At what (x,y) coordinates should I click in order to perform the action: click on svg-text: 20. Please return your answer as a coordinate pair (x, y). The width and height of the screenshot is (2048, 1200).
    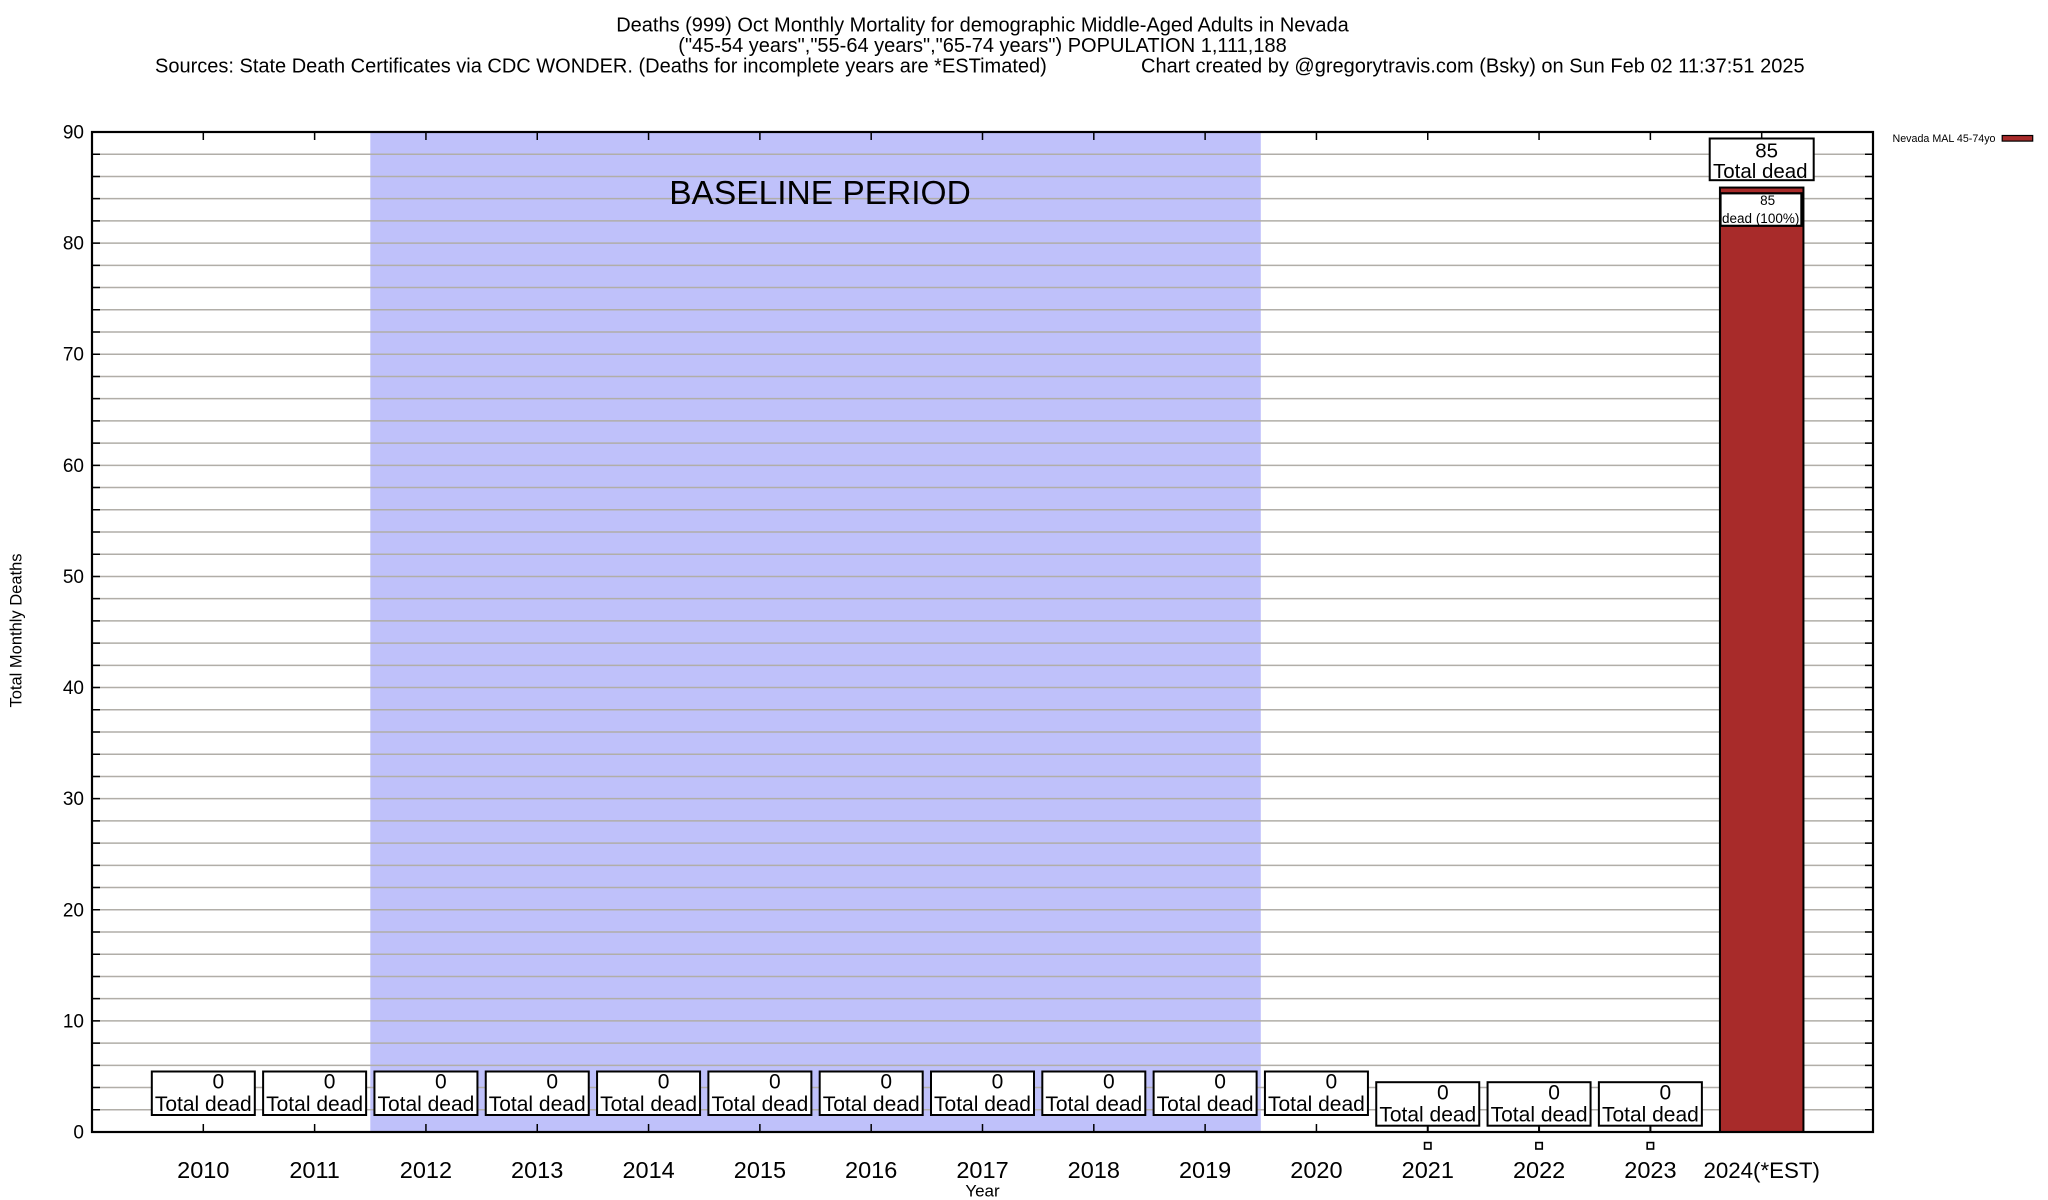
    Looking at the image, I should click on (73, 910).